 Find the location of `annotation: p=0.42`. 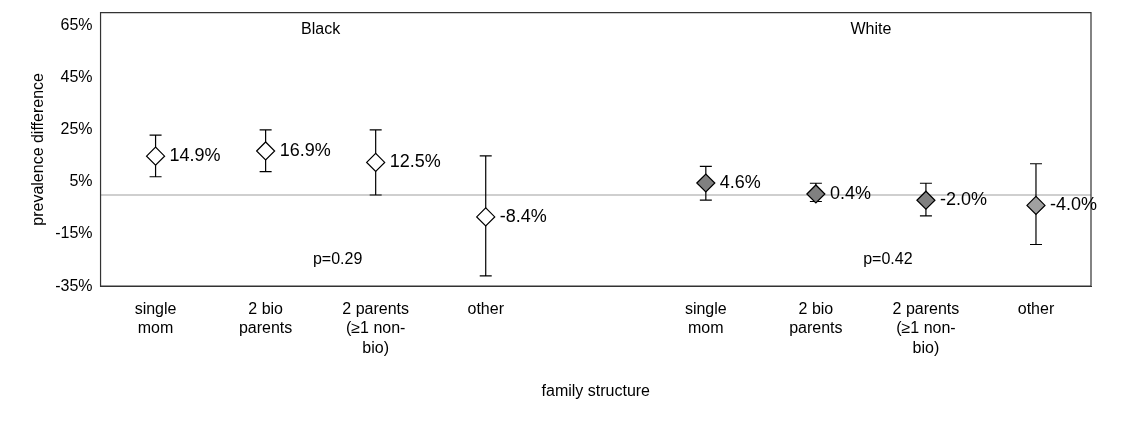

annotation: p=0.42 is located at coordinates (888, 258).